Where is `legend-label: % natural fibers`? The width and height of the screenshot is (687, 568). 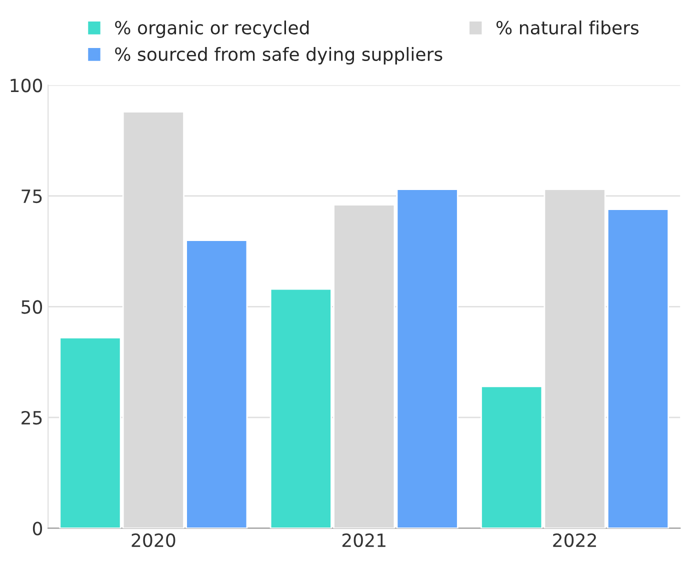 legend-label: % natural fibers is located at coordinates (567, 27).